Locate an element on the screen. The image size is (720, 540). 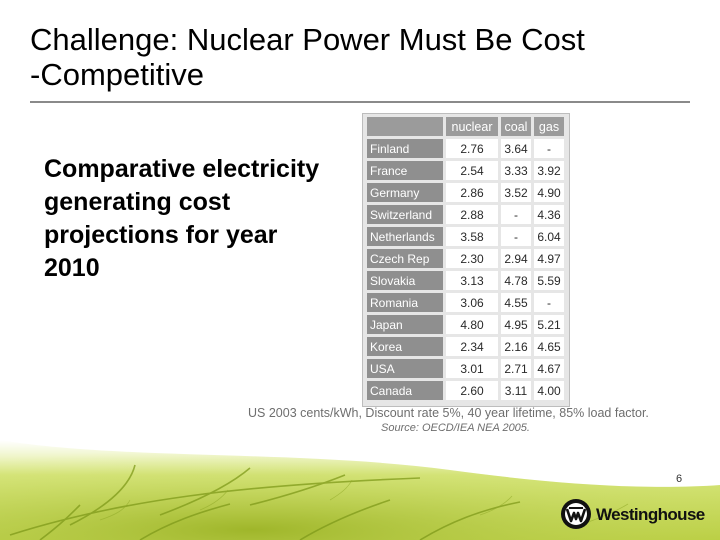
table-row: Finland 2.76 3.64- is located at coordinates (465, 148).